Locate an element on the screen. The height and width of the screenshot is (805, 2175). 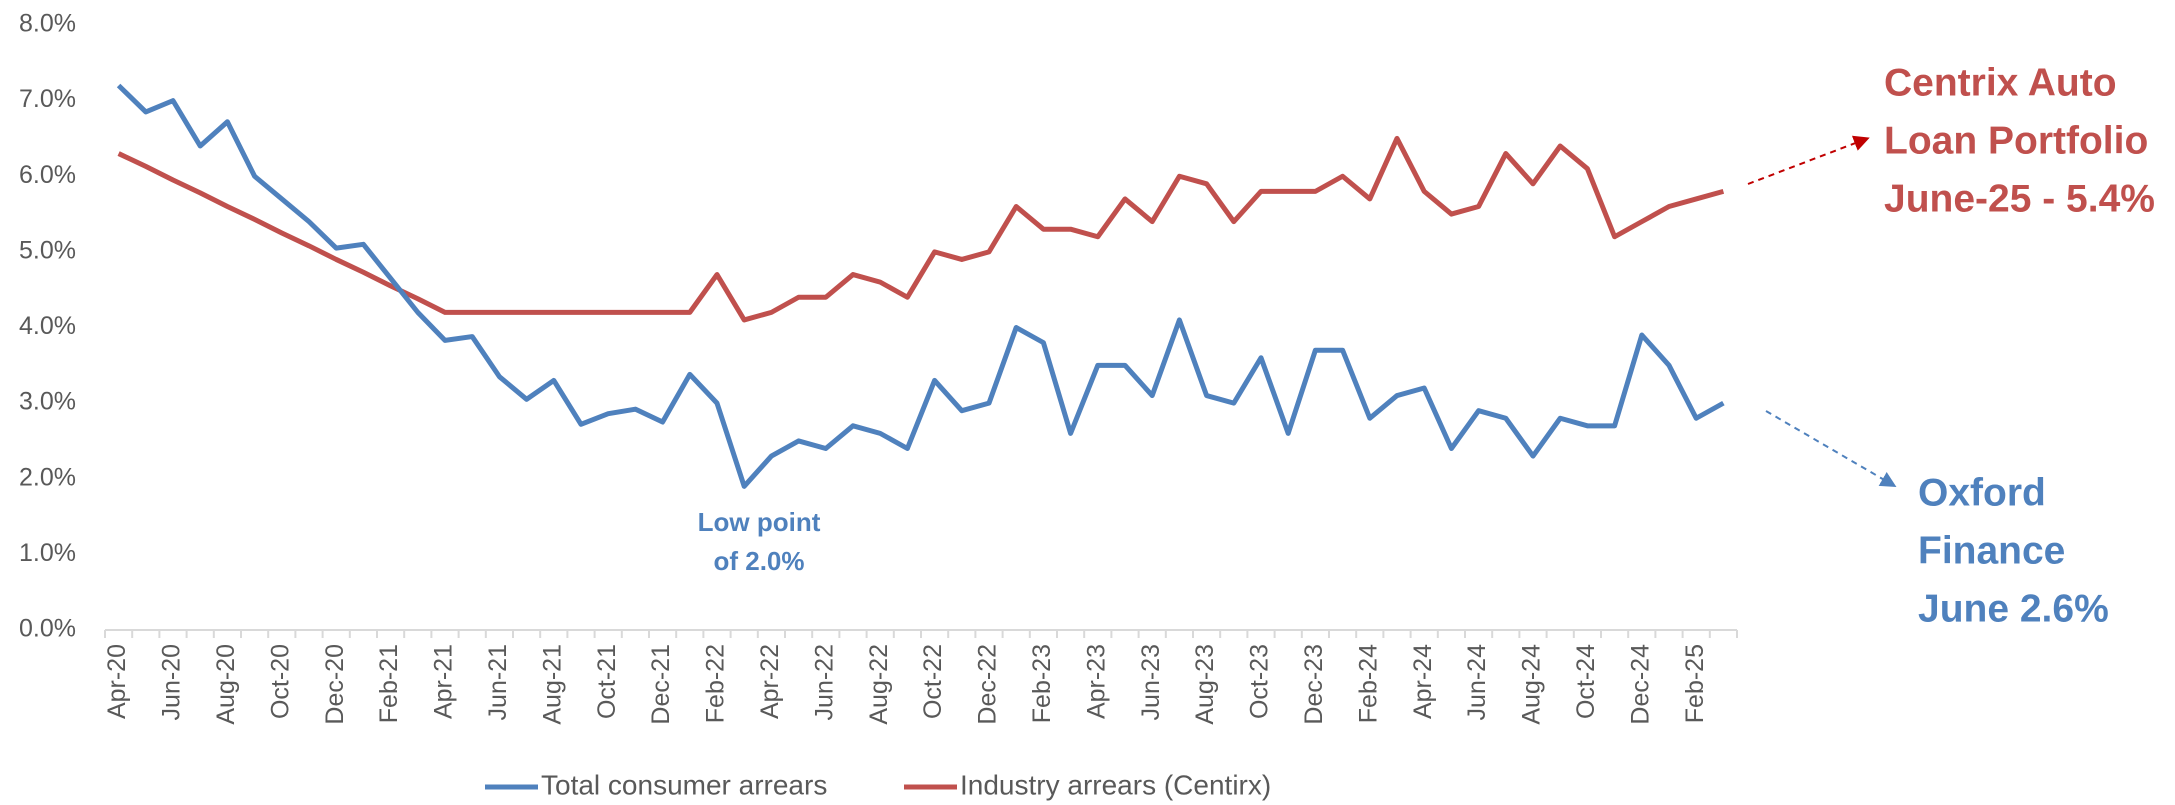
y-tick-label: 6.0% is located at coordinates (47, 175).